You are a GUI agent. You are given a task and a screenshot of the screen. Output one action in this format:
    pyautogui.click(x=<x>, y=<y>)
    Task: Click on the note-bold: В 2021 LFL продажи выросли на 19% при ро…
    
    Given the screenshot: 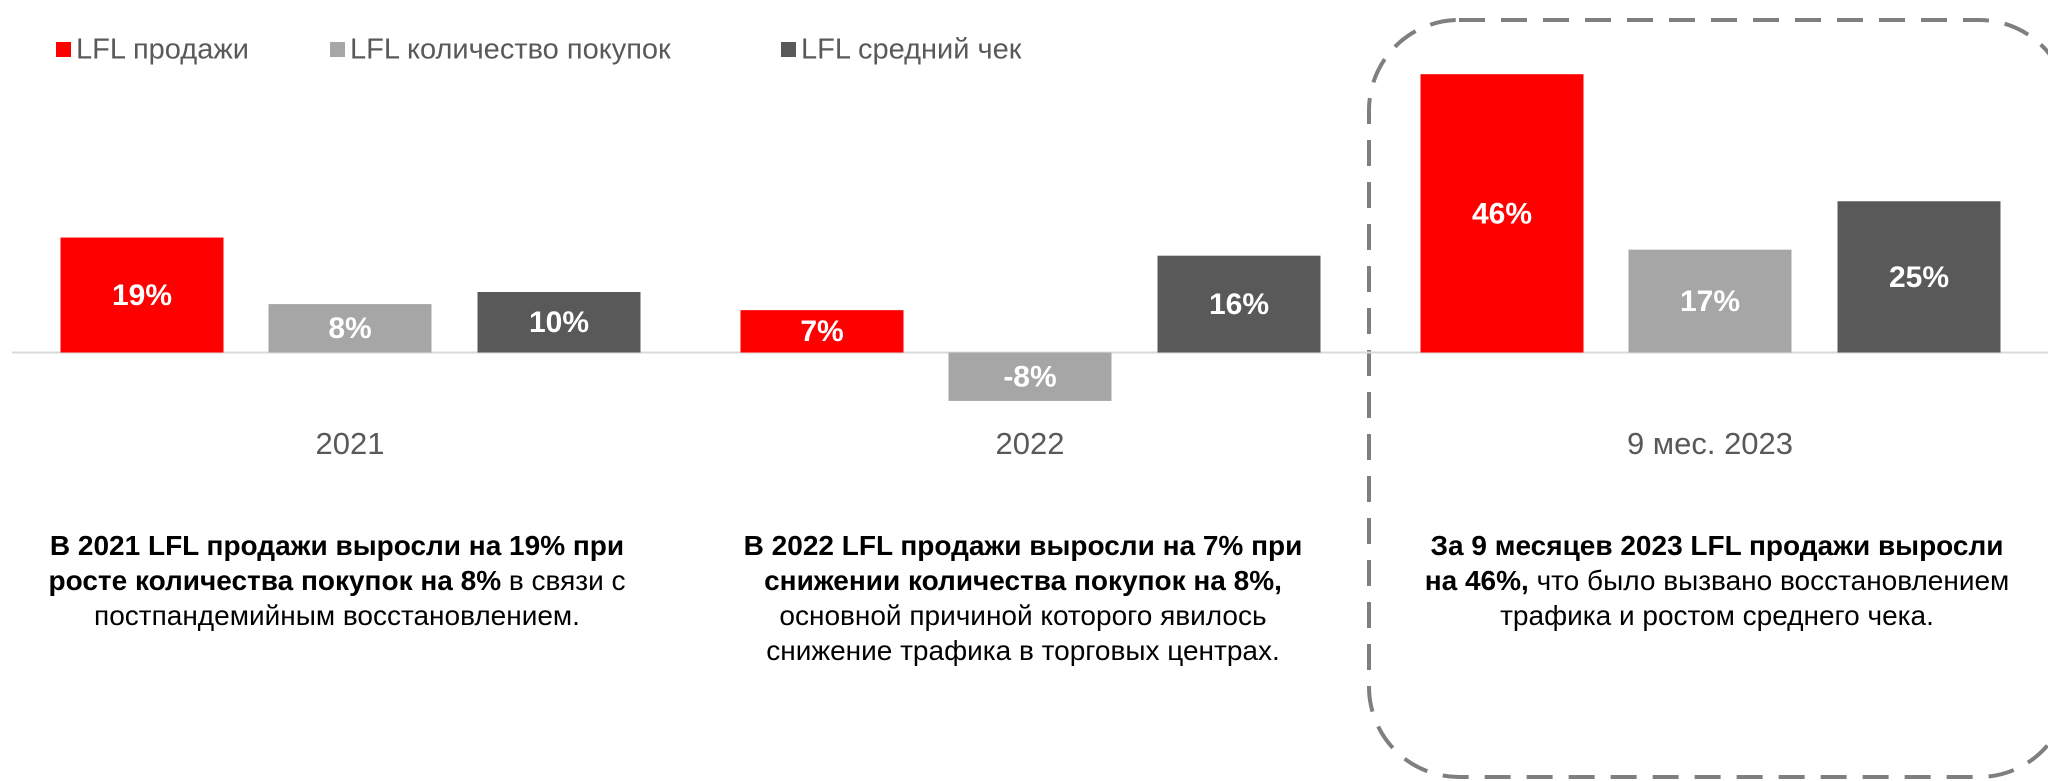 What is the action you would take?
    pyautogui.click(x=336, y=563)
    